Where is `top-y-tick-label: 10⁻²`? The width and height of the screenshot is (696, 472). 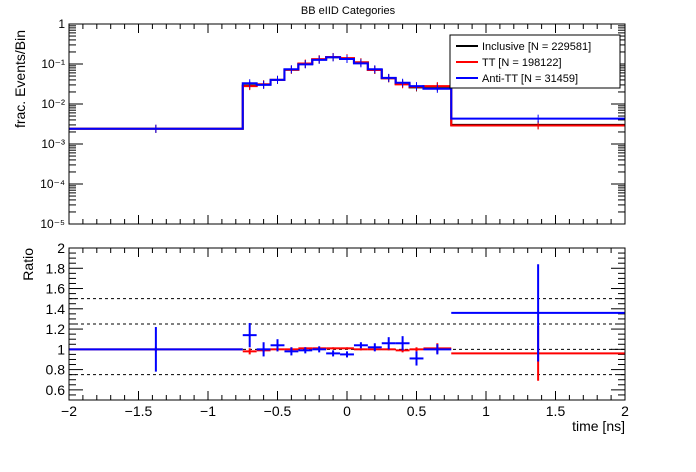 top-y-tick-label: 10⁻² is located at coordinates (53, 104).